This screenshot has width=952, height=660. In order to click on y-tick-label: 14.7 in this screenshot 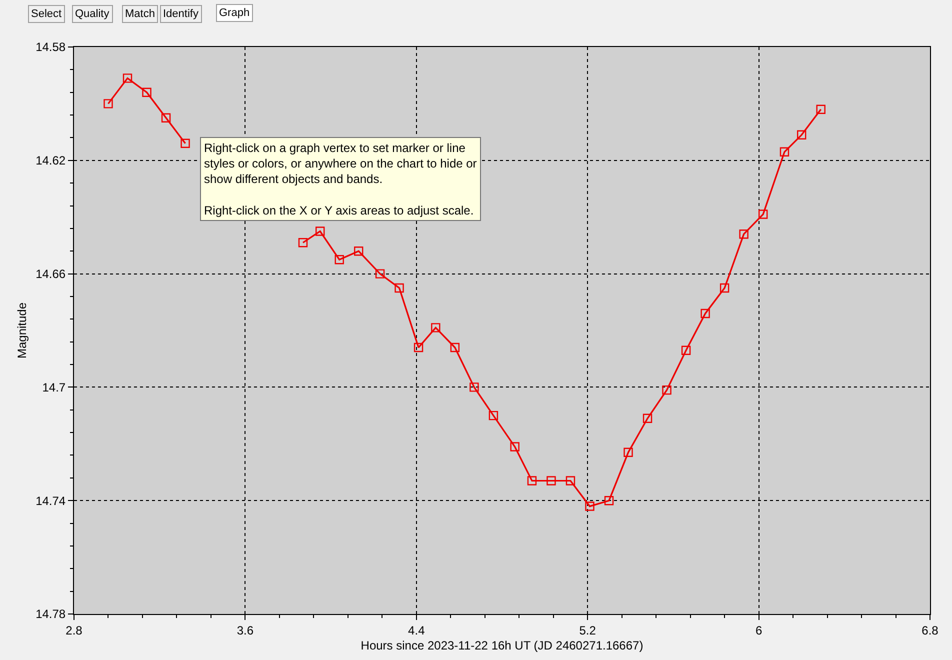, I will do `click(54, 387)`.